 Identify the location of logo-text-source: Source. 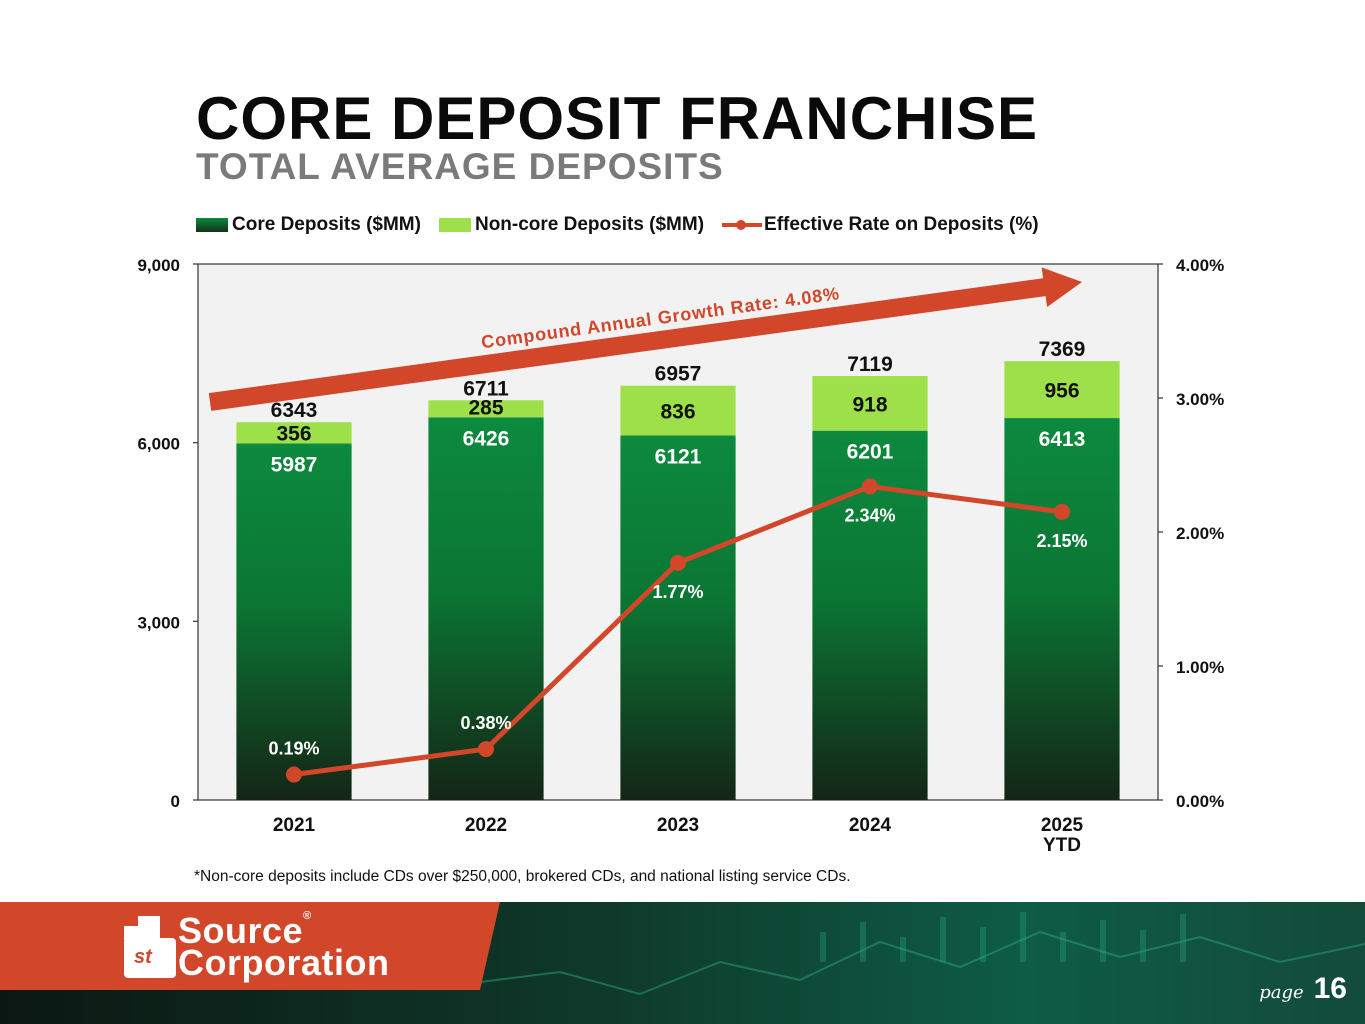
(241, 930).